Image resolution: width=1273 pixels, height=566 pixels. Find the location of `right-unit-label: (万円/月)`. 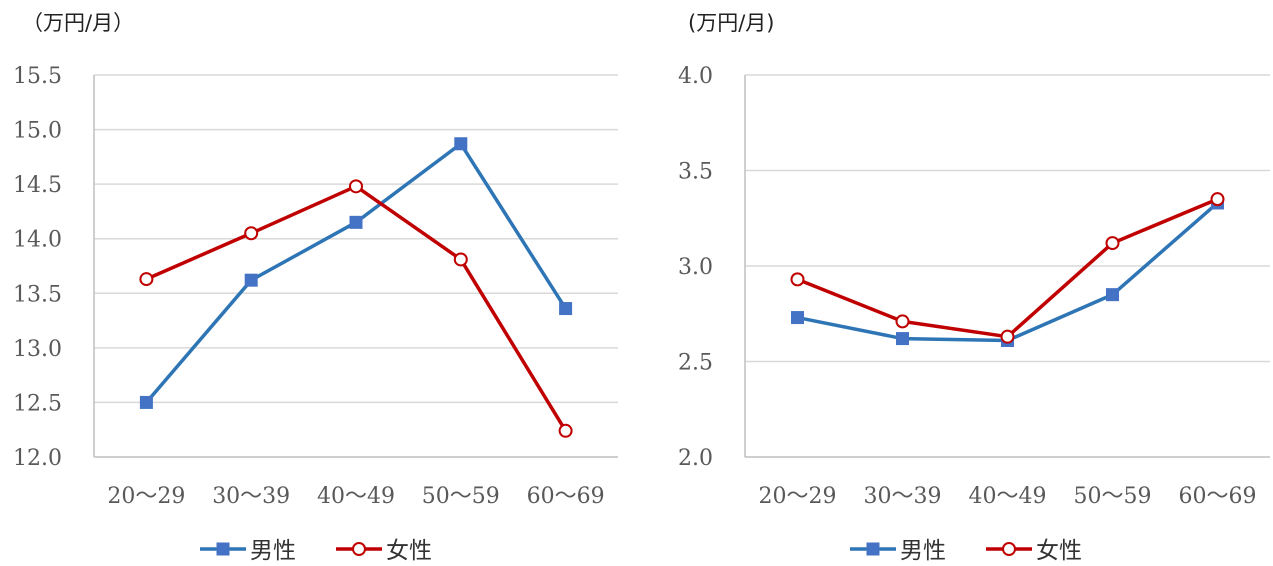

right-unit-label: (万円/月) is located at coordinates (731, 23).